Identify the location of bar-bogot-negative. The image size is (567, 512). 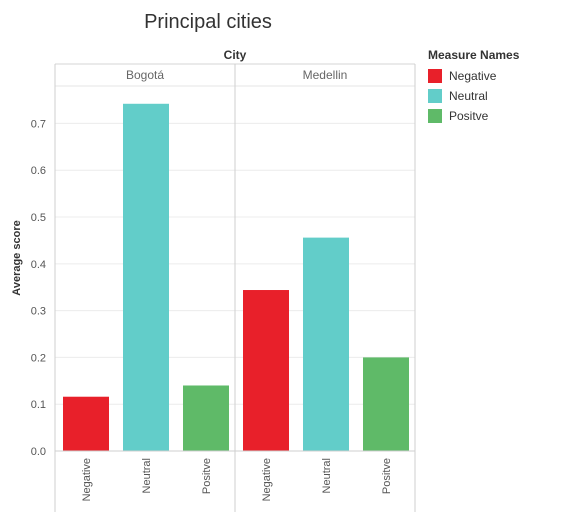
(86, 423).